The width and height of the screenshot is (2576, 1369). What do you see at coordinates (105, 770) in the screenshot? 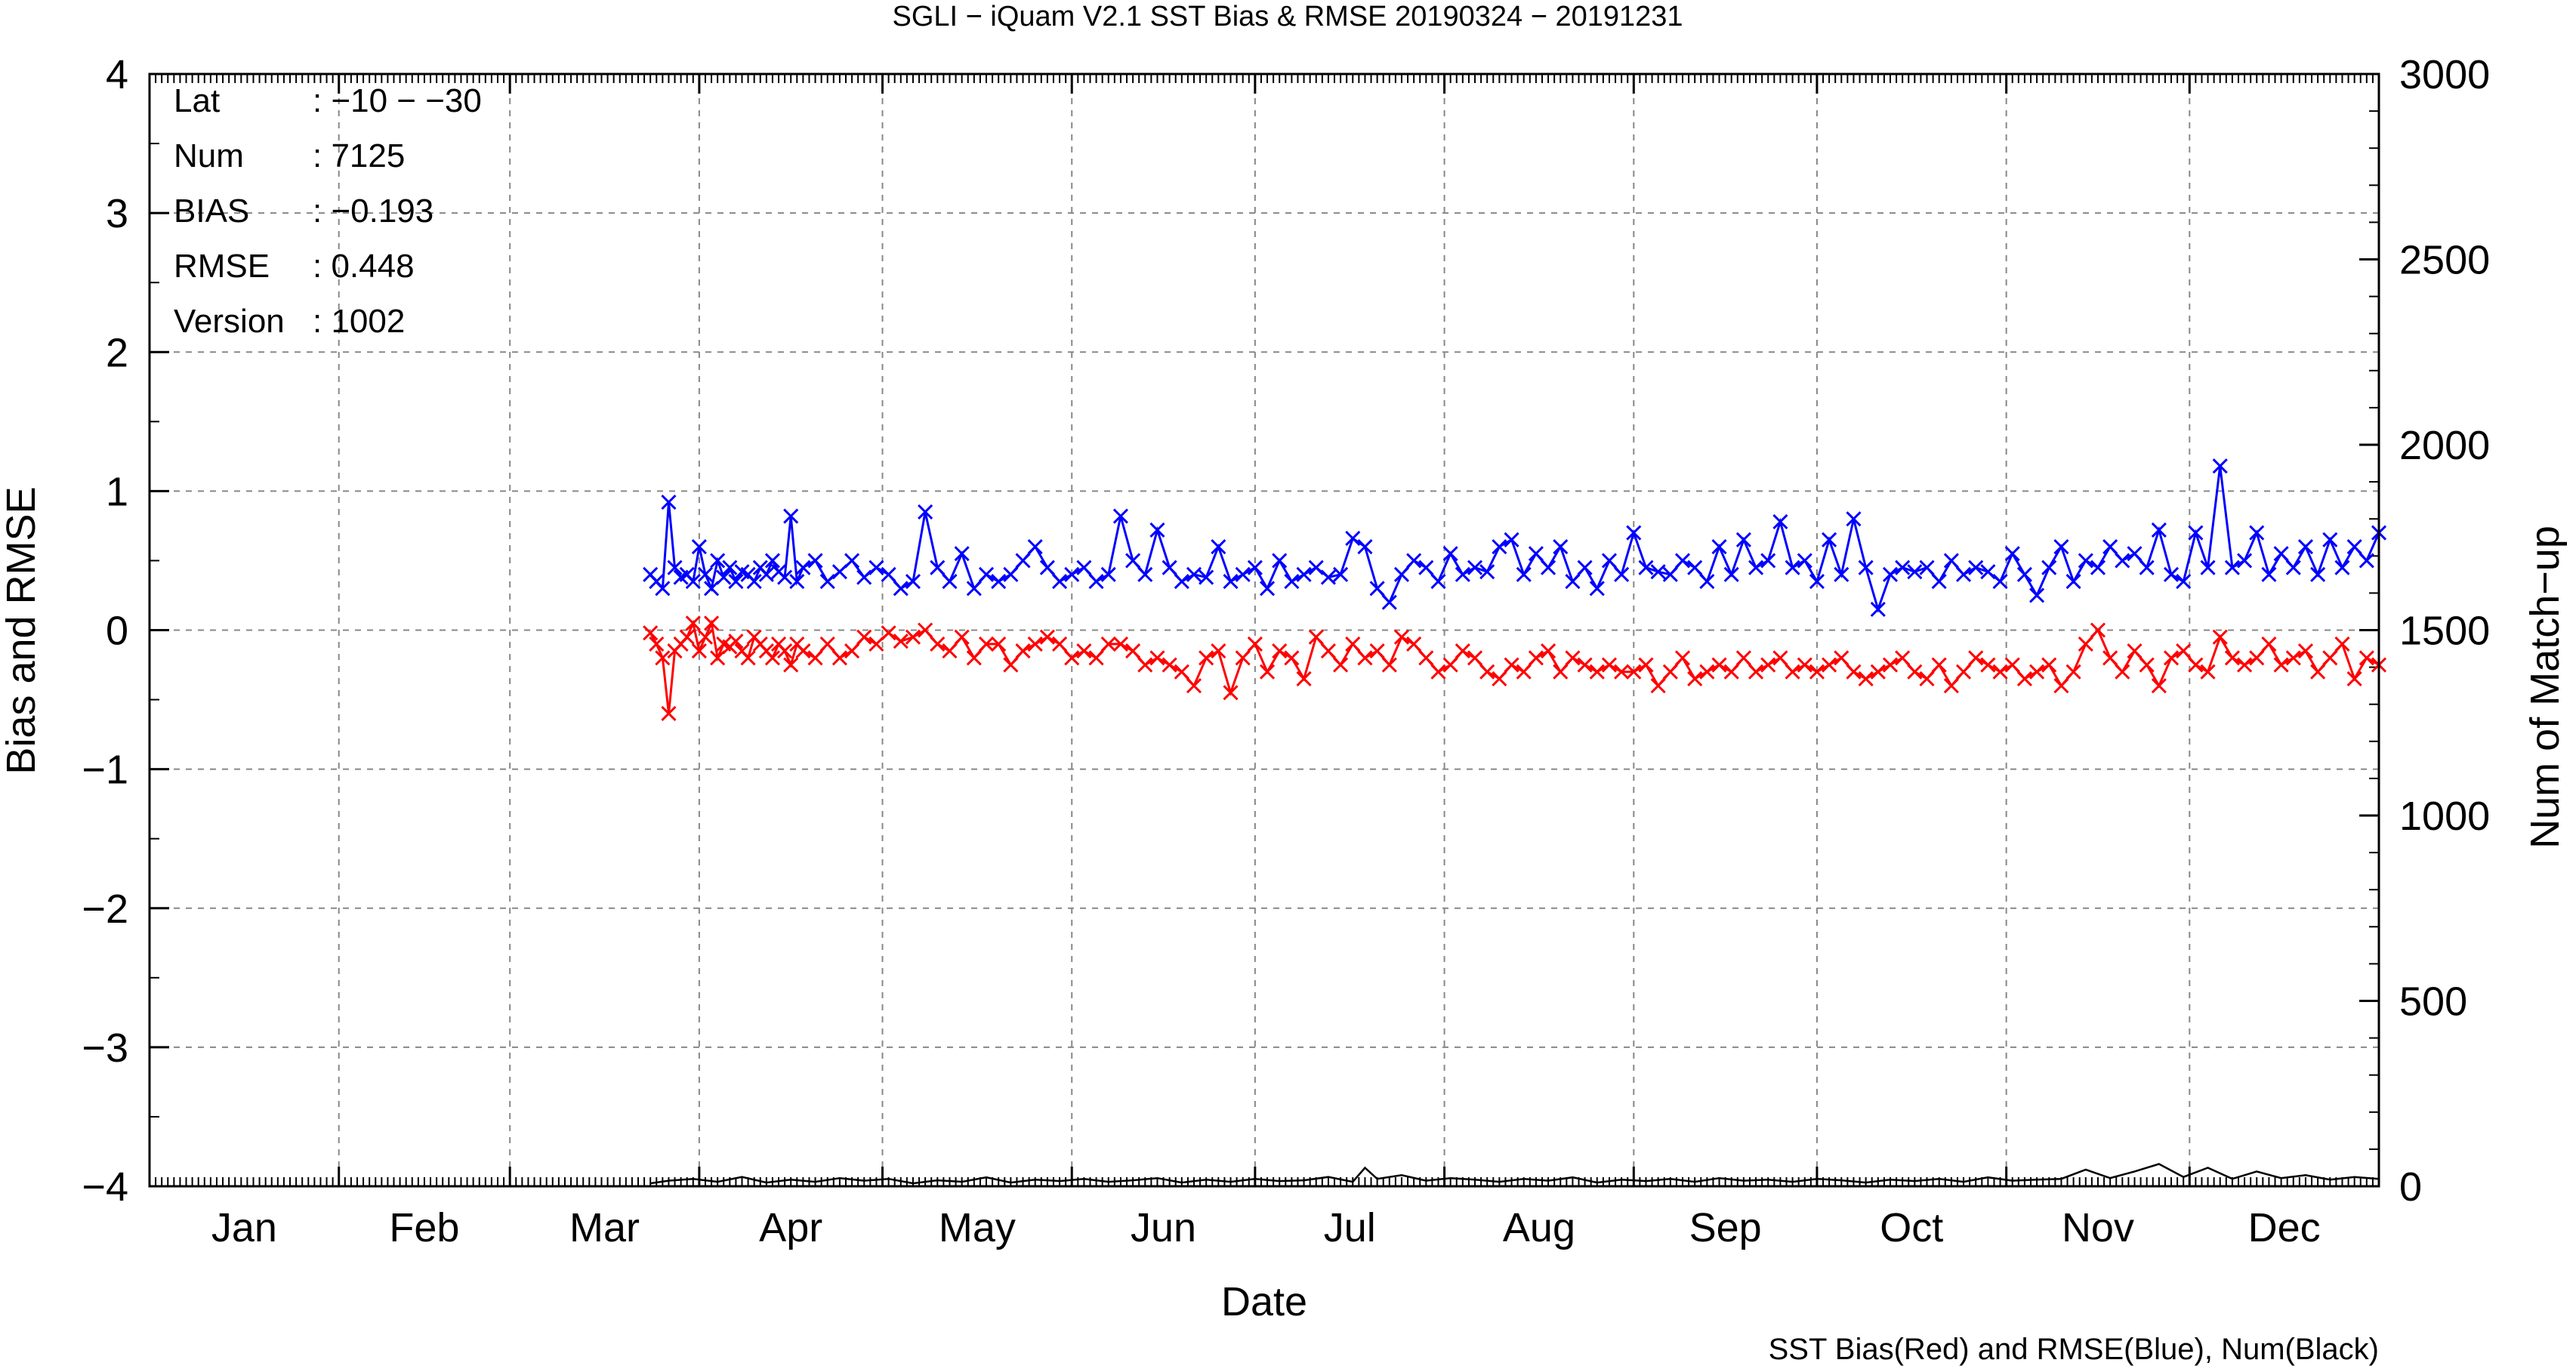
I see `y-tick-label: −1` at bounding box center [105, 770].